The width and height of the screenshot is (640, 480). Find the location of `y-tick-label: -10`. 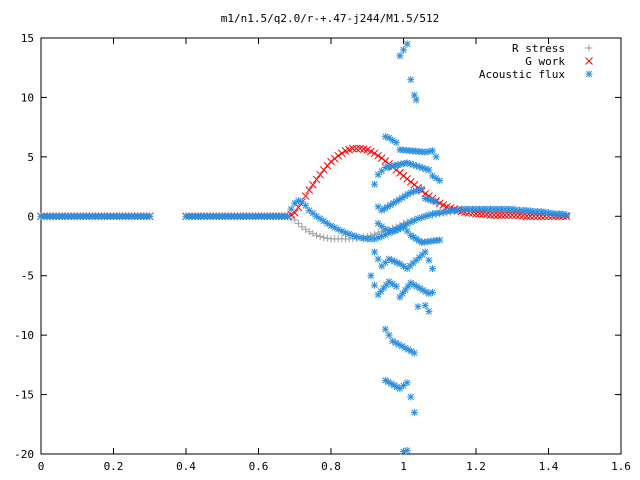

y-tick-label: -10 is located at coordinates (24, 335).